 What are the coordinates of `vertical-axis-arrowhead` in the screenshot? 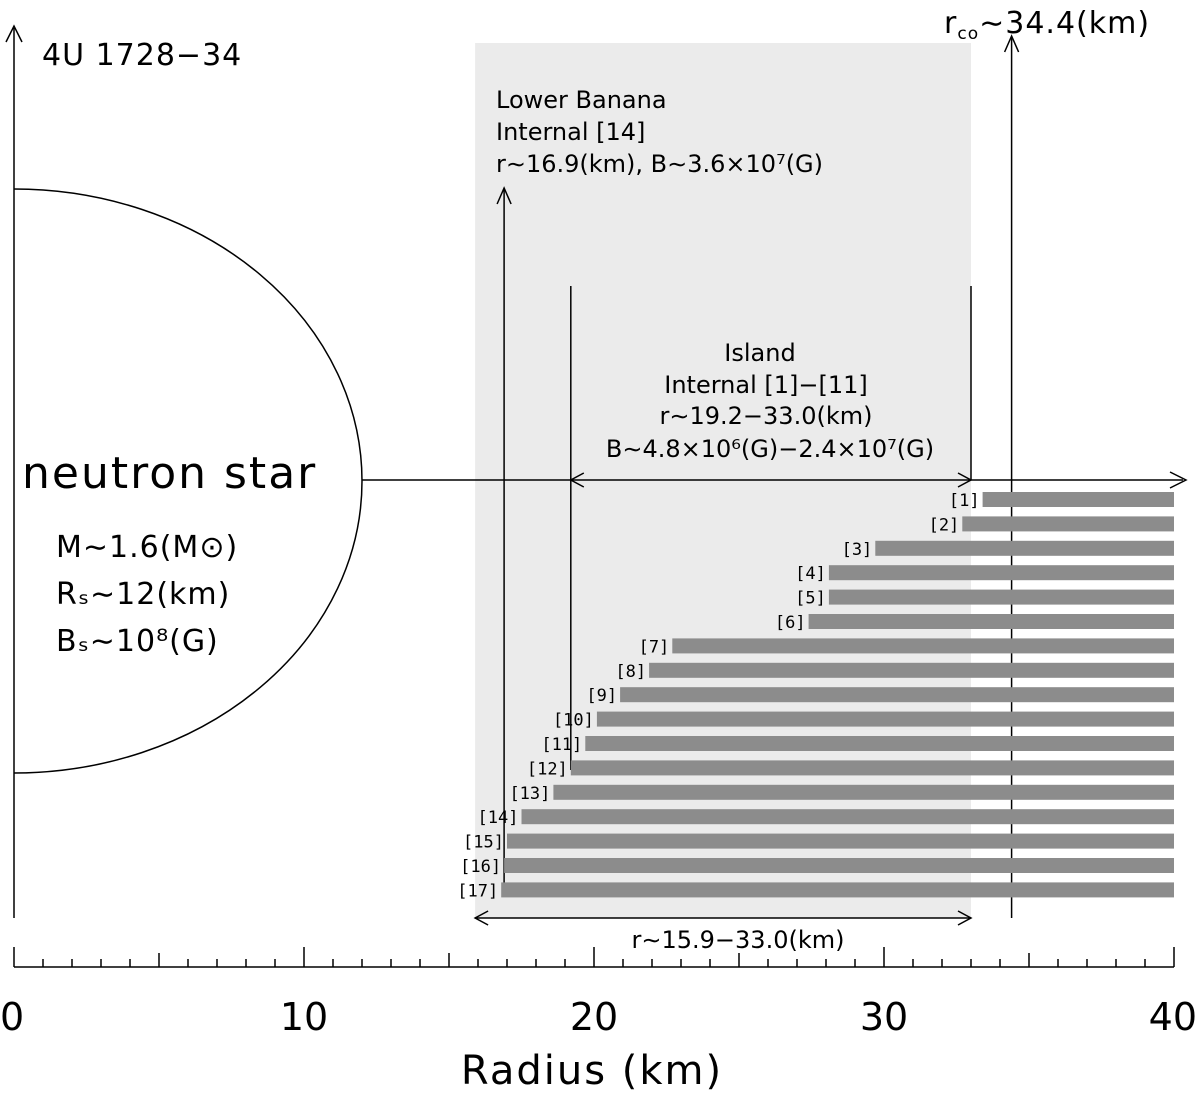 It's located at (14, 33).